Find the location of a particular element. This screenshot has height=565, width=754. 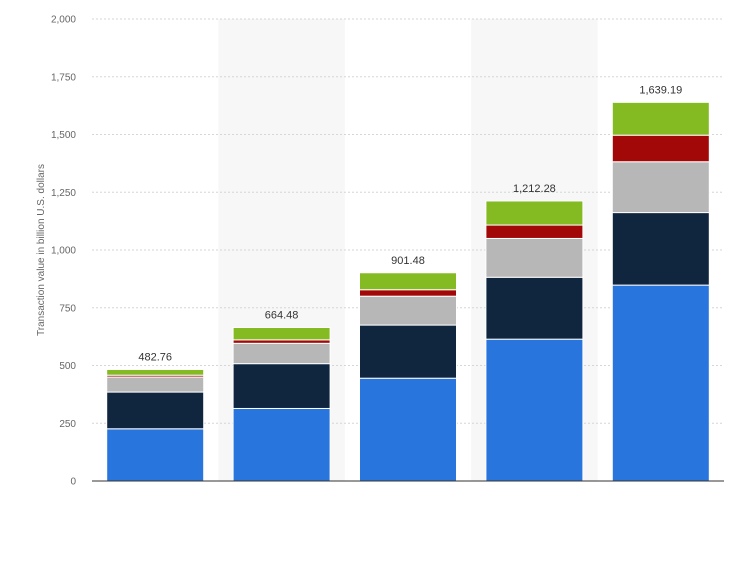

total-label: 482.76 is located at coordinates (155, 357).